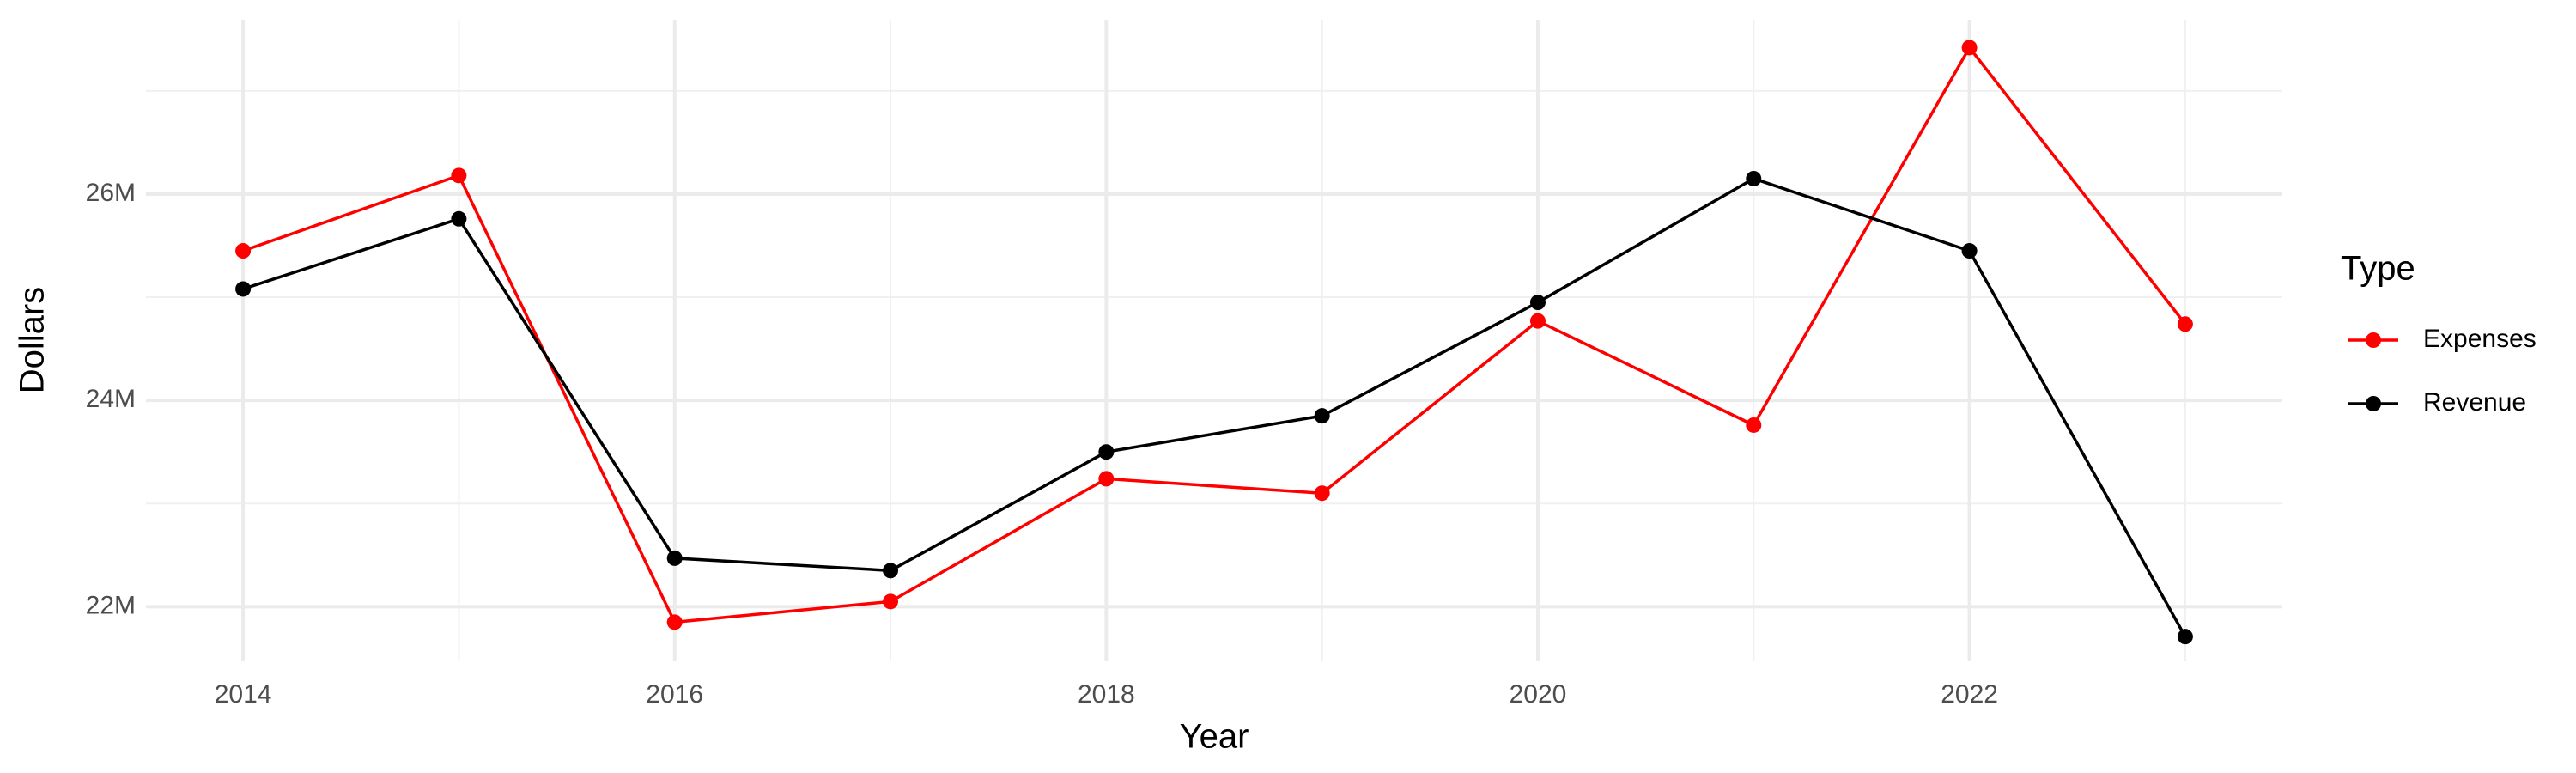 The width and height of the screenshot is (2576, 773). I want to click on x-axis-title: Year, so click(1214, 737).